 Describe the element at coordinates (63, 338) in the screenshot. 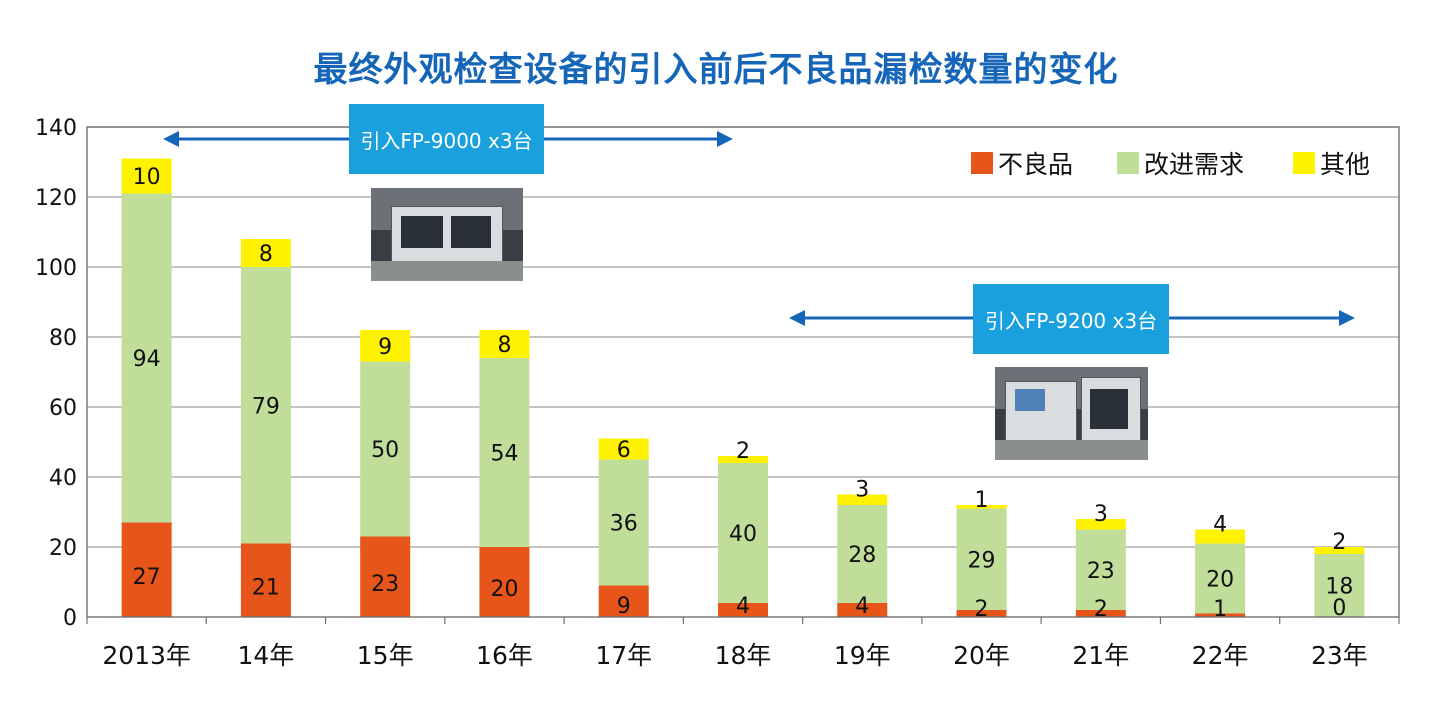

I see `y-tick-label: 80` at that location.